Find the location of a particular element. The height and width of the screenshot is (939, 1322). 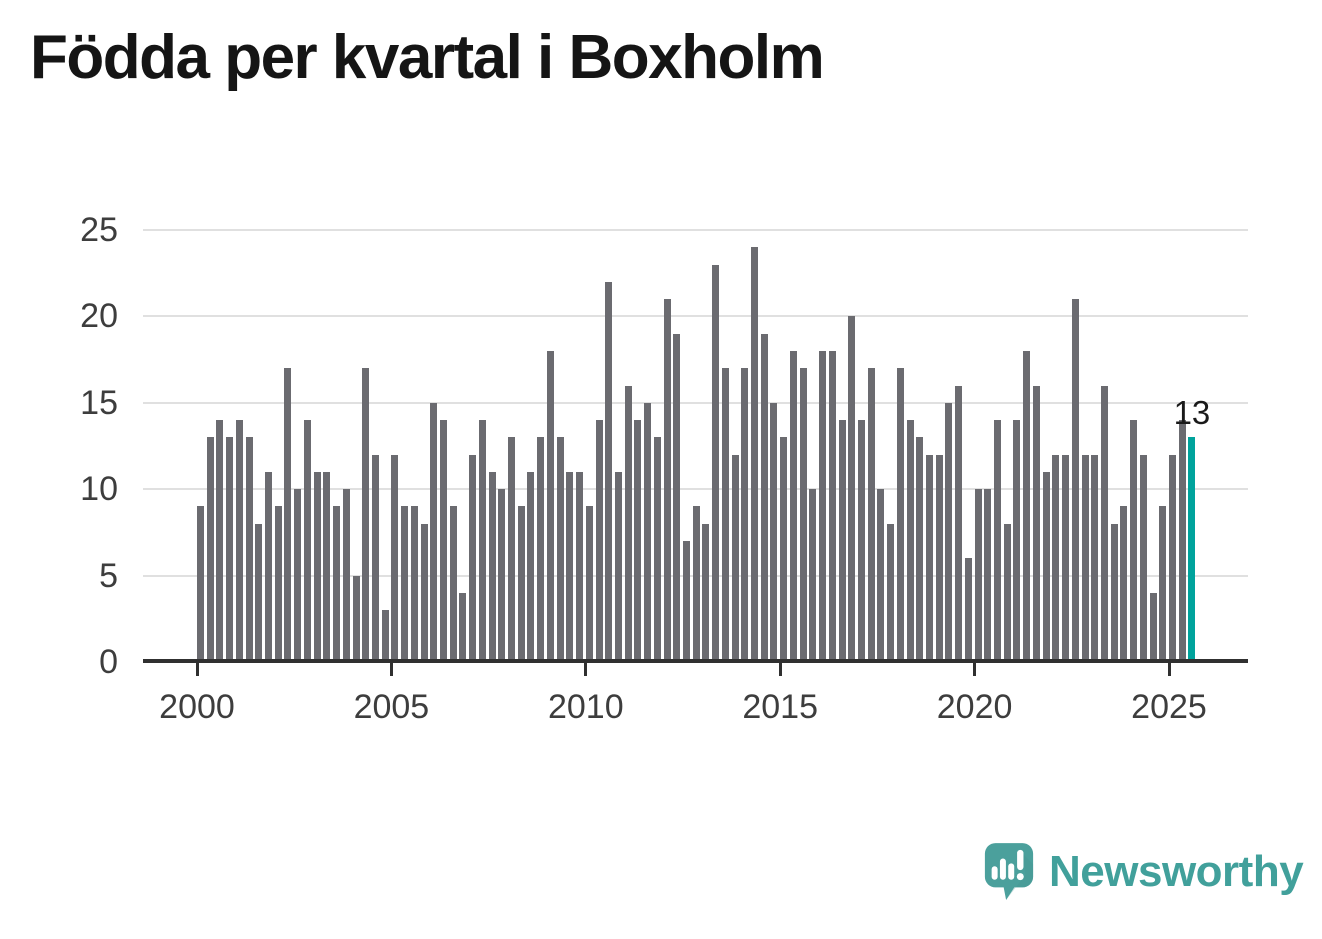

x-axis-tick-label: 2025 is located at coordinates (1169, 707).